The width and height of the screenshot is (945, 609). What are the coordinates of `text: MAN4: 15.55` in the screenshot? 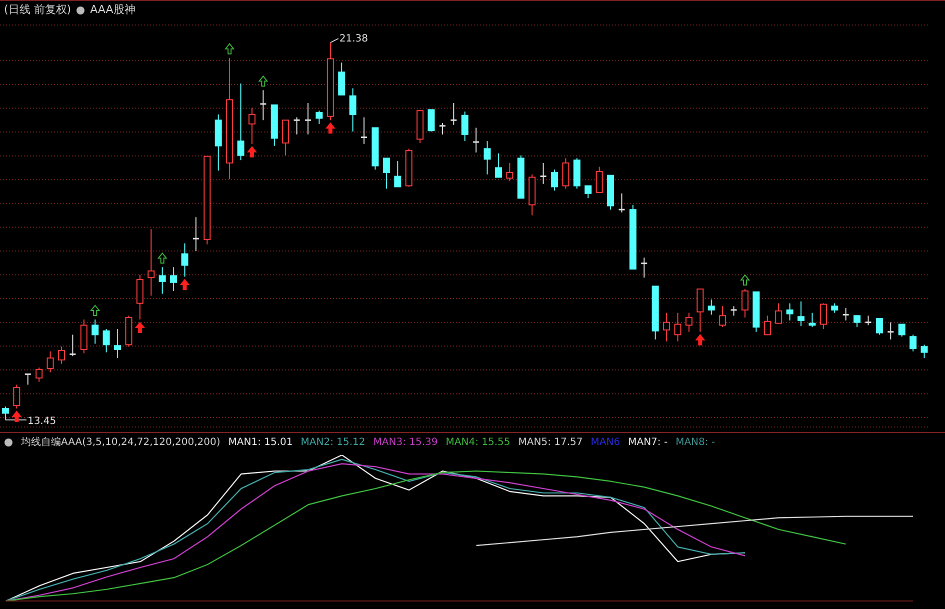 It's located at (478, 442).